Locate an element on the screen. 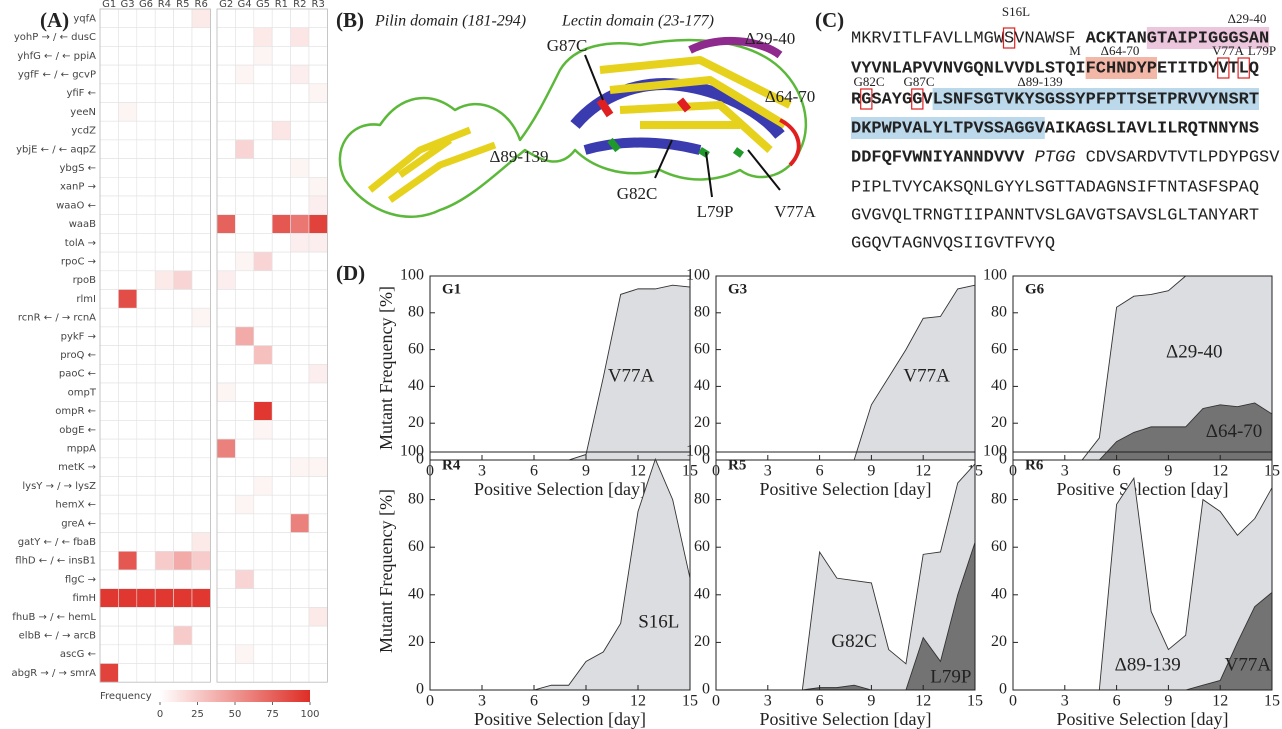 The width and height of the screenshot is (1282, 729). row-label: yeeN is located at coordinates (83, 112).